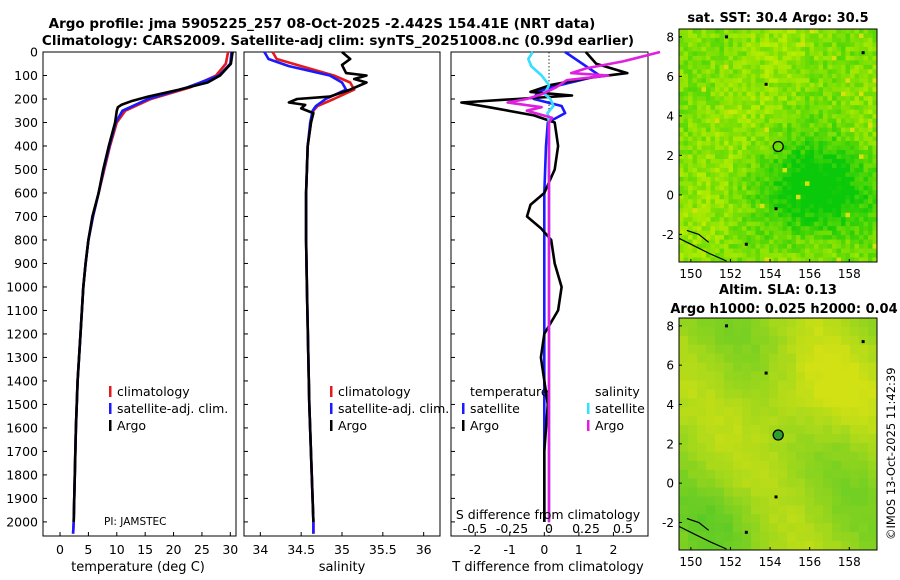  I want to click on legend-marker-temp-argo, so click(463, 425).